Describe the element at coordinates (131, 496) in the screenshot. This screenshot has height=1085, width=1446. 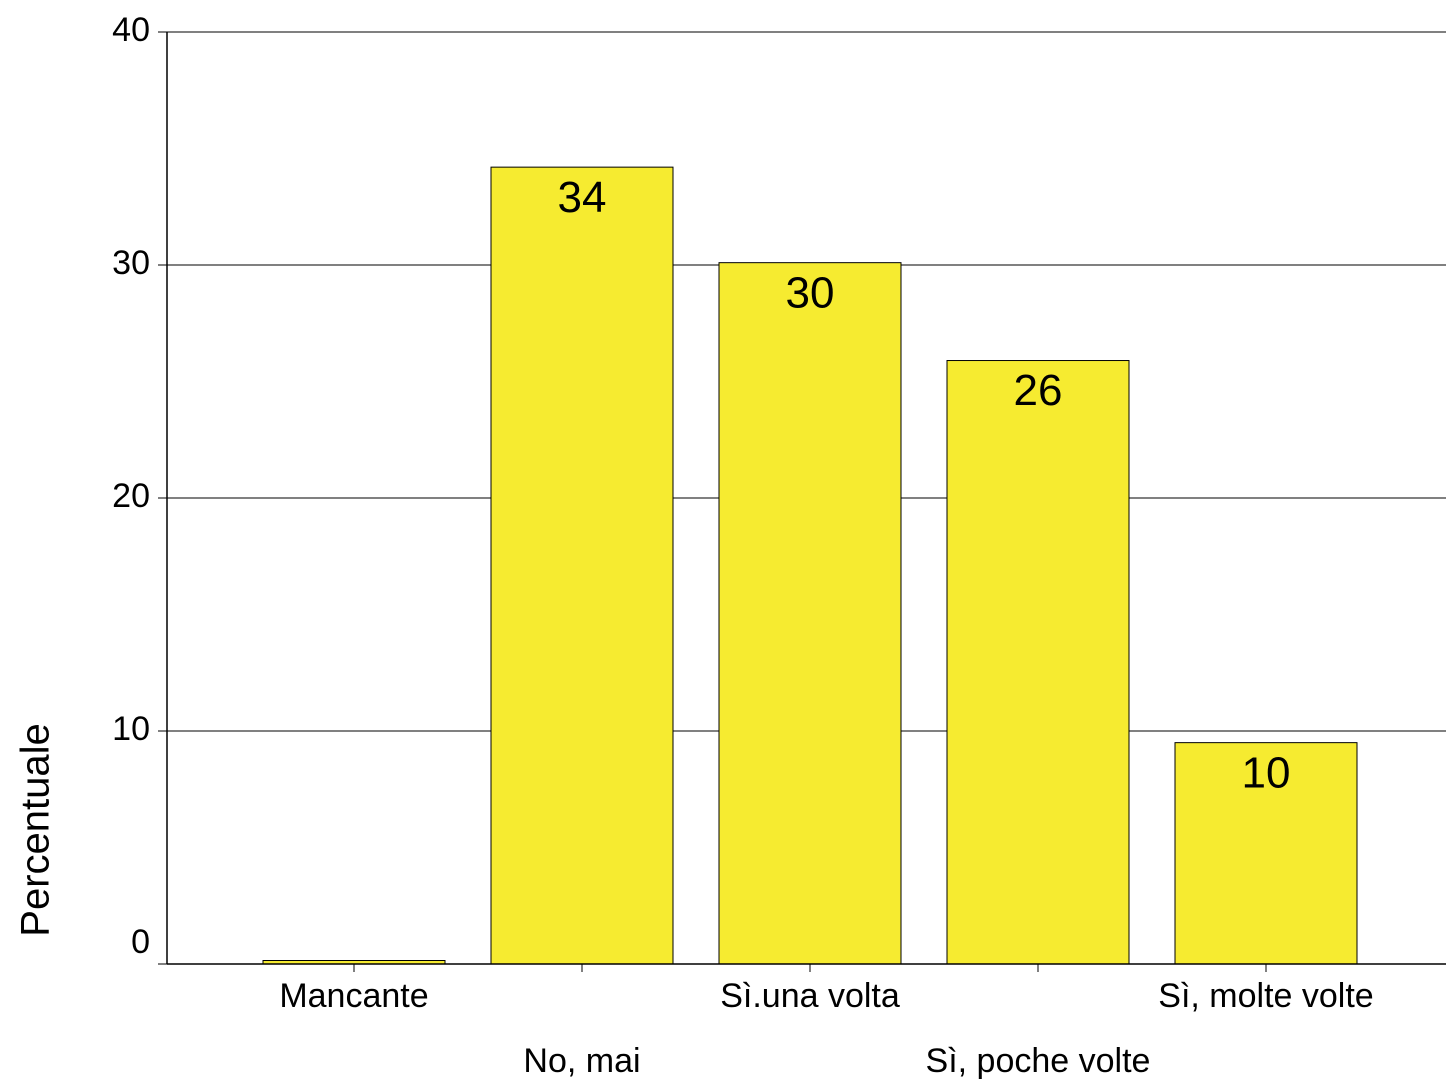
I see `y-tick-label: 20` at that location.